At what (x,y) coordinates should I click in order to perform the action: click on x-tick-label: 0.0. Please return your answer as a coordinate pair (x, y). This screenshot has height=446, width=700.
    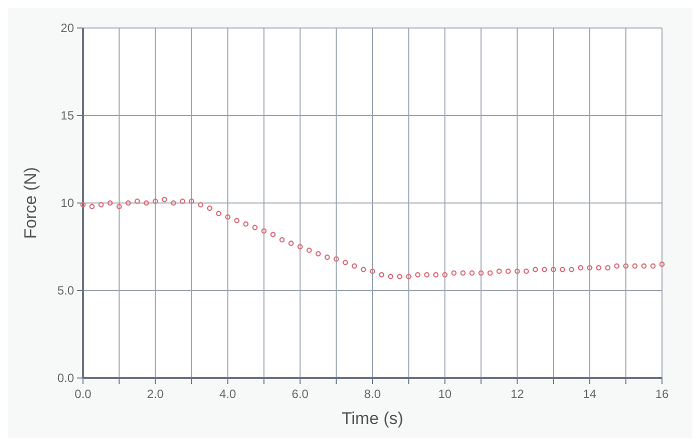
    Looking at the image, I should click on (83, 394).